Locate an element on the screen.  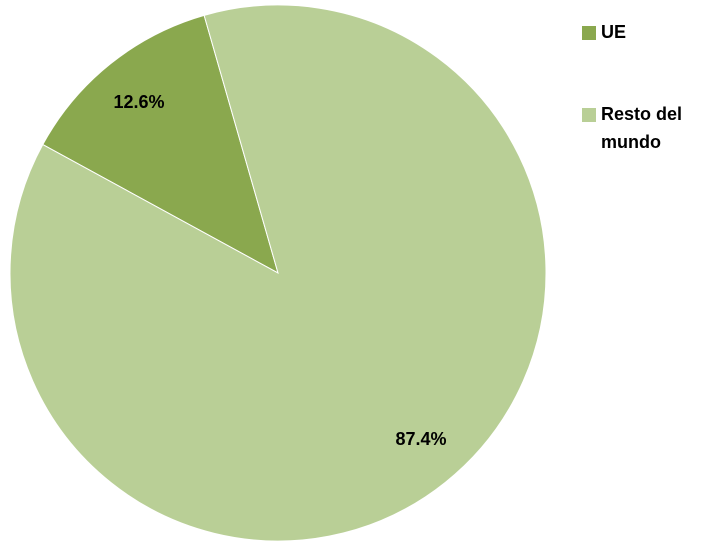
legend-item-ue: UE is located at coordinates (604, 32).